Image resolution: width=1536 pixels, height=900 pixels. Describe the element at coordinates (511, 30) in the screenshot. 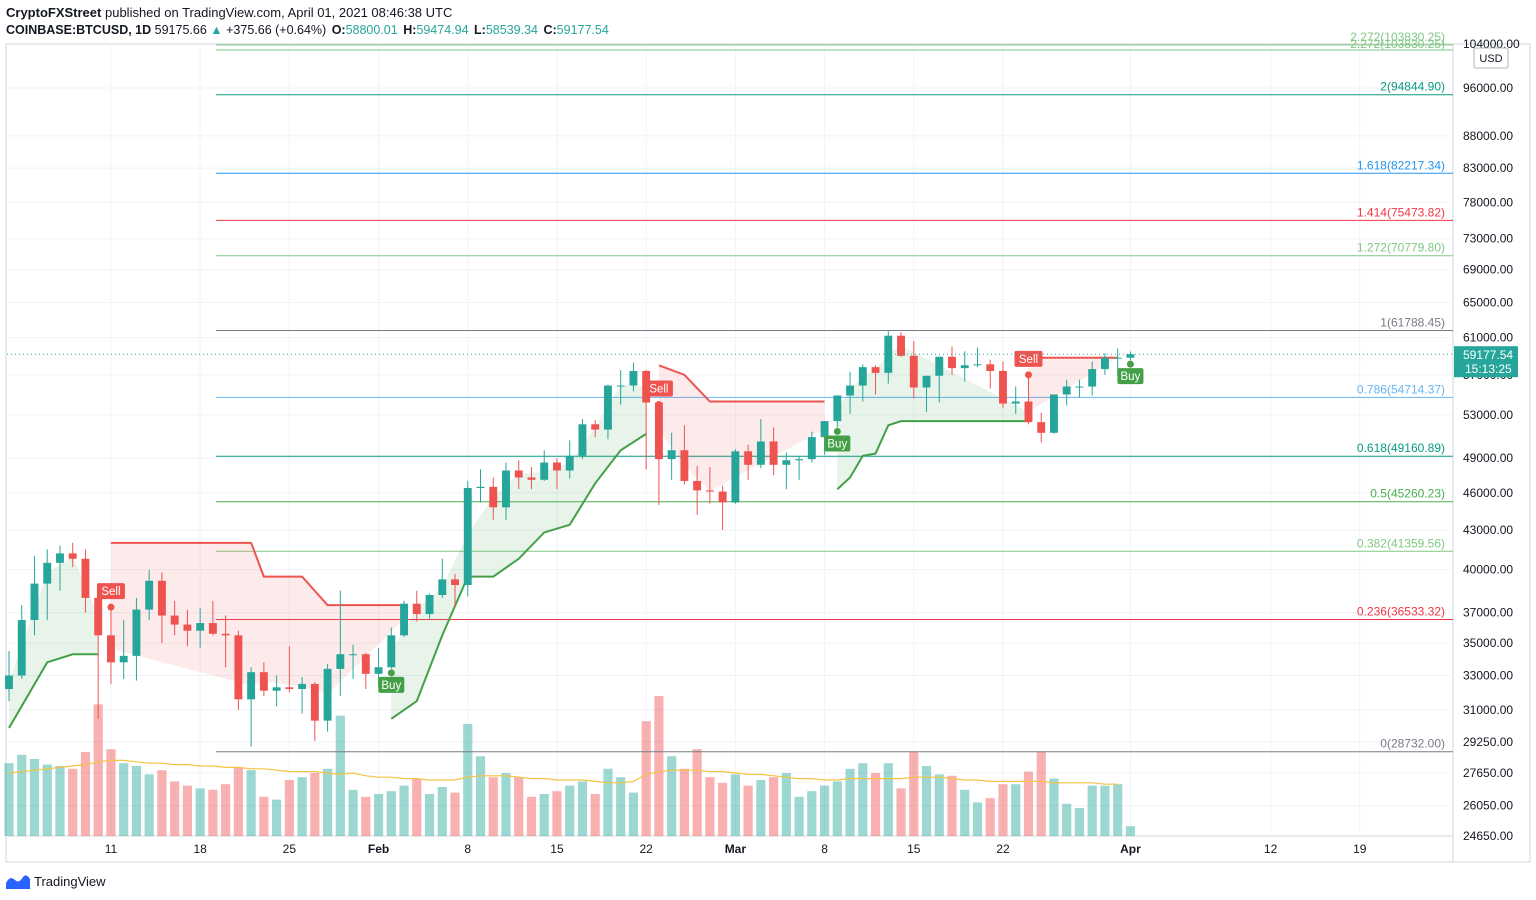

I see `low-value: 58539.34` at that location.